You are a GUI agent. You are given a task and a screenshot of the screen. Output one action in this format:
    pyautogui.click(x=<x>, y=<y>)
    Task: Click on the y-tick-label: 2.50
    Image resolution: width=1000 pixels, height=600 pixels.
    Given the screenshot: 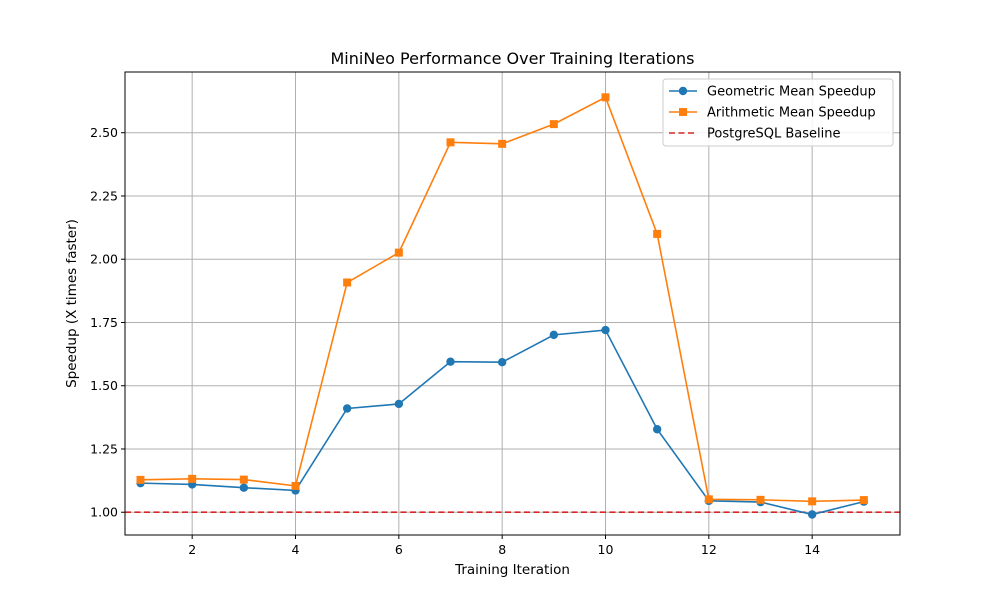 What is the action you would take?
    pyautogui.click(x=104, y=132)
    